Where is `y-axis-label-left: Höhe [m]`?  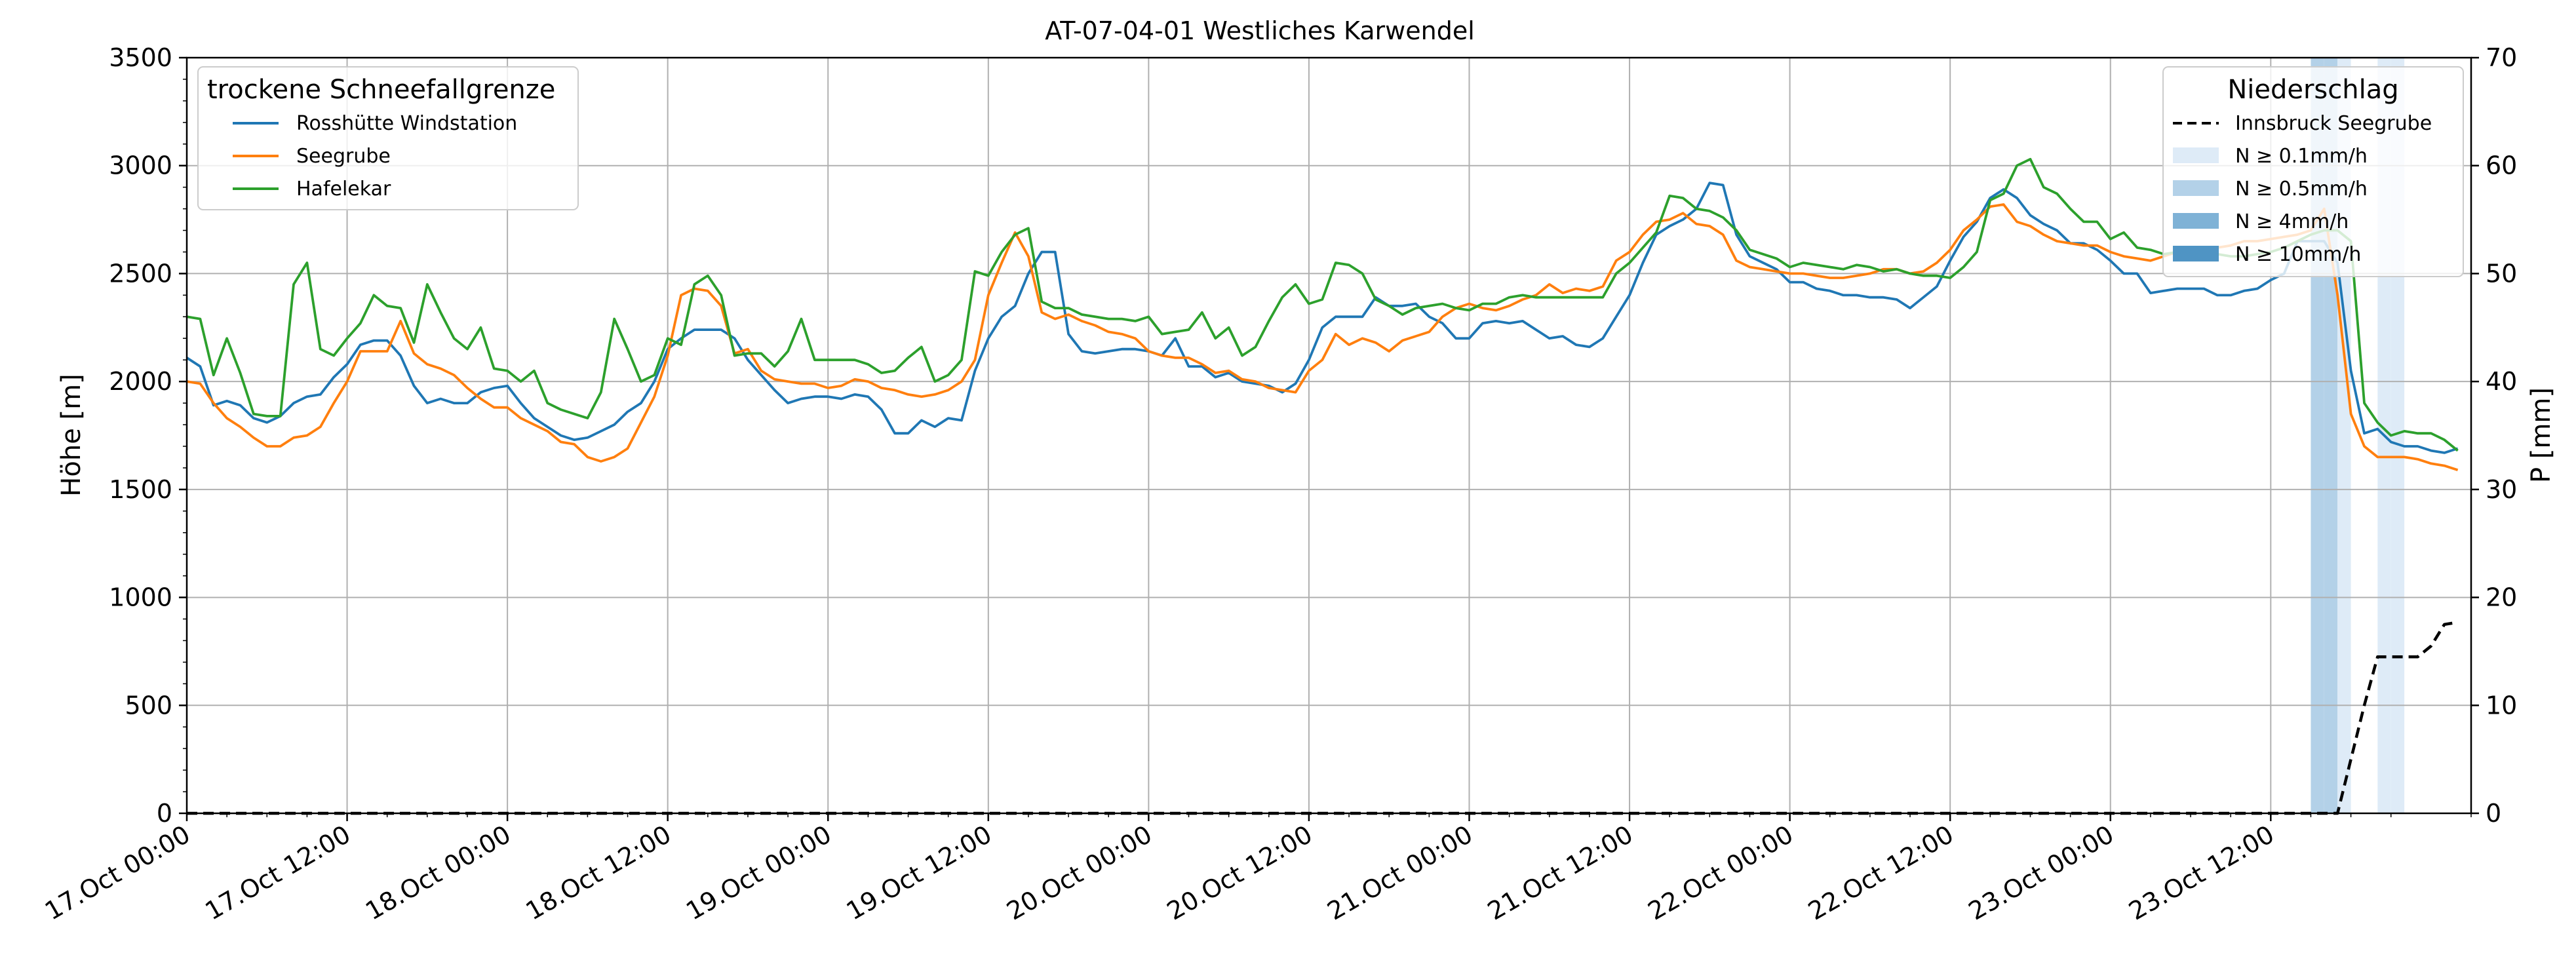
y-axis-label-left: Höhe [m] is located at coordinates (71, 435).